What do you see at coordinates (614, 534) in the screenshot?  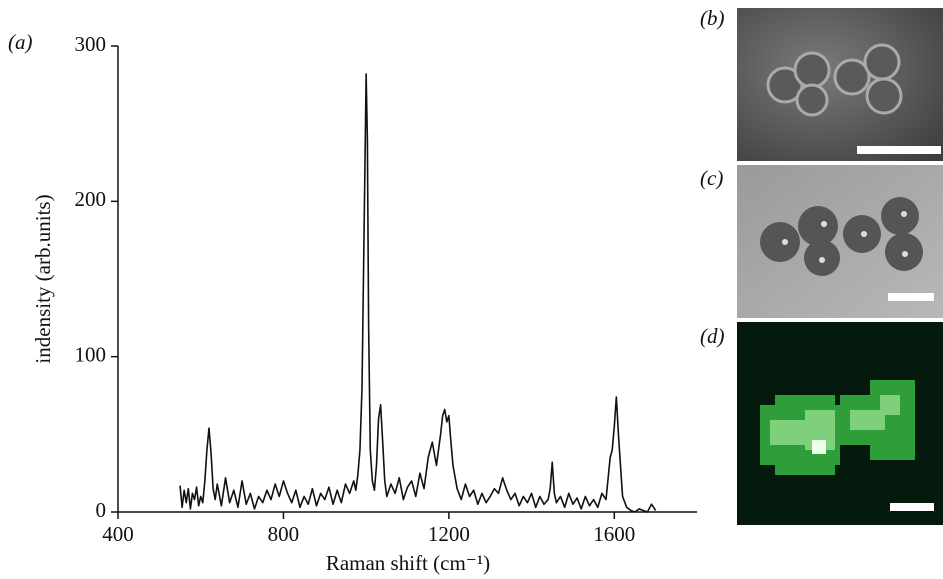 I see `x-tick-label: 1600` at bounding box center [614, 534].